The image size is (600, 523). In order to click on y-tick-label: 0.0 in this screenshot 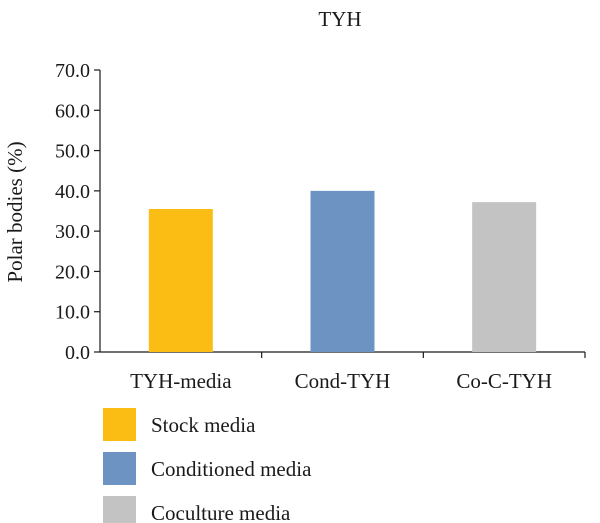, I will do `click(77, 353)`.